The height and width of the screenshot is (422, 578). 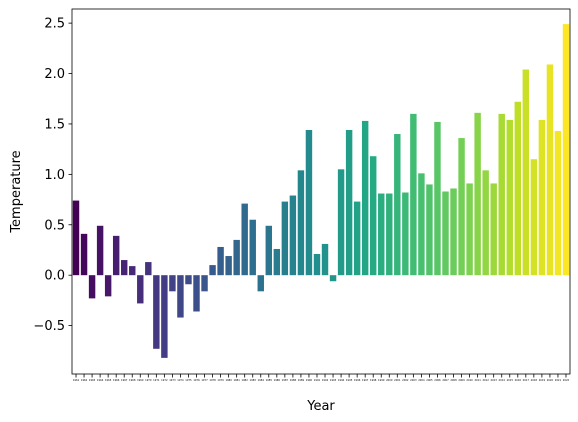 I want to click on x-tick-label-2022: 2022, so click(x=566, y=380).